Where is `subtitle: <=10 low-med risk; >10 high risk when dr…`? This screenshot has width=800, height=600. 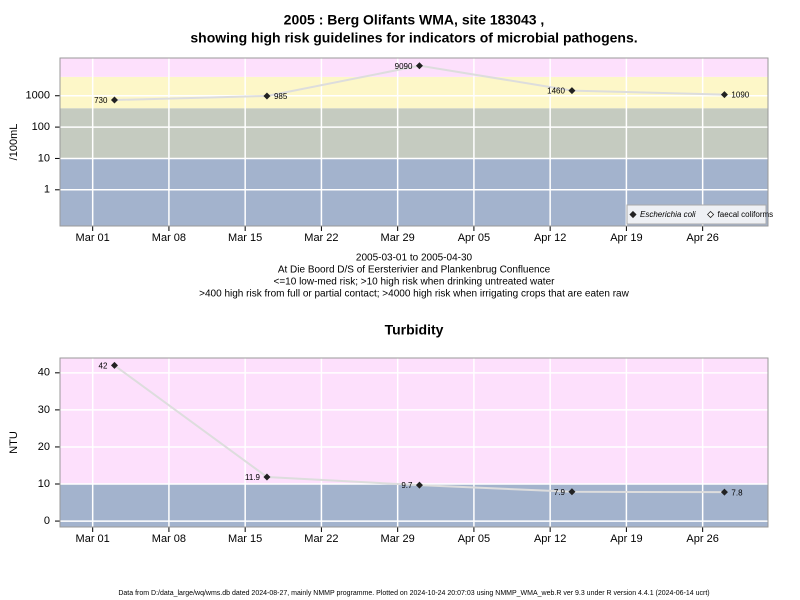
subtitle: <=10 low-med risk; >10 high risk when dr… is located at coordinates (415, 282).